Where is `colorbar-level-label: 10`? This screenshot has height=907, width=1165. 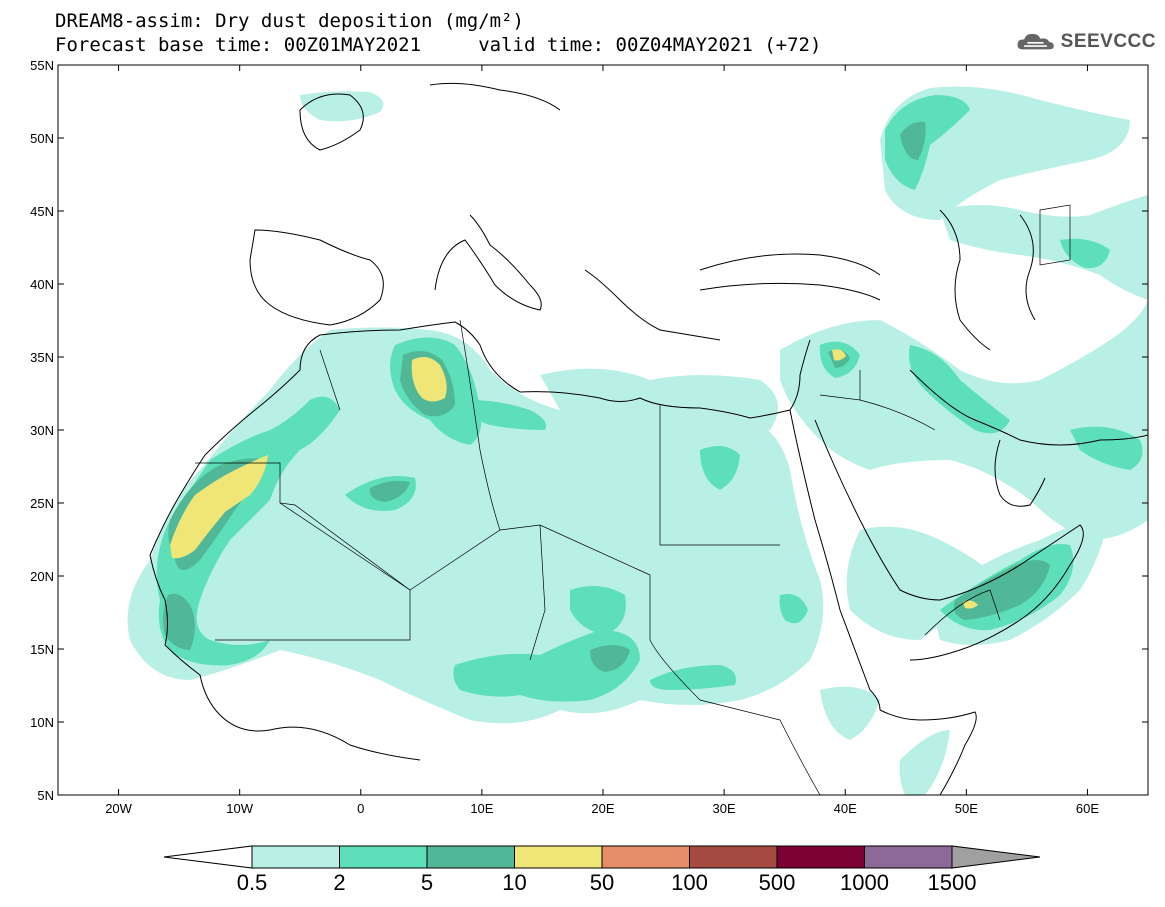 colorbar-level-label: 10 is located at coordinates (514, 882).